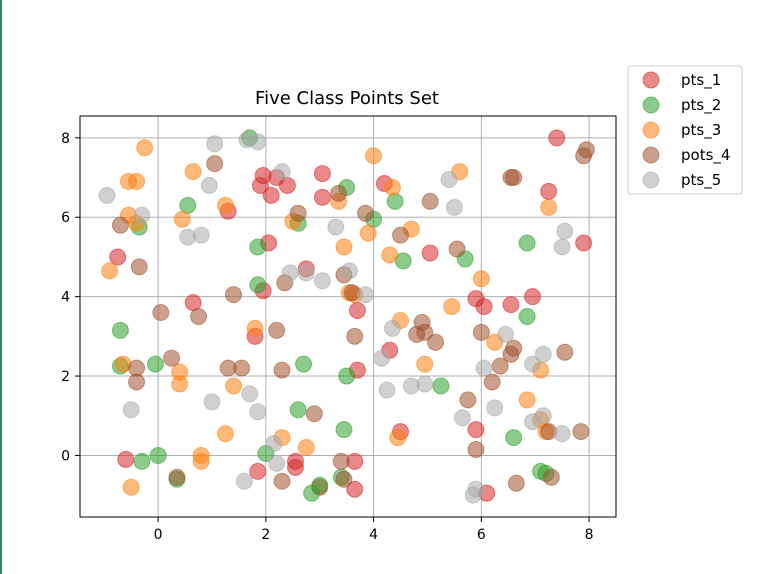 This screenshot has width=764, height=574. I want to click on y-tick-label: 0, so click(65, 456).